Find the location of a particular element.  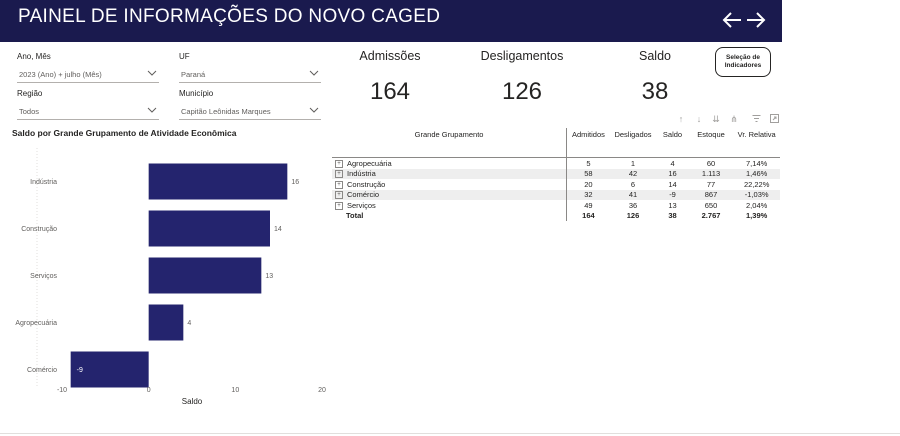

cell-vr-relativa: 1,46% is located at coordinates (756, 173).